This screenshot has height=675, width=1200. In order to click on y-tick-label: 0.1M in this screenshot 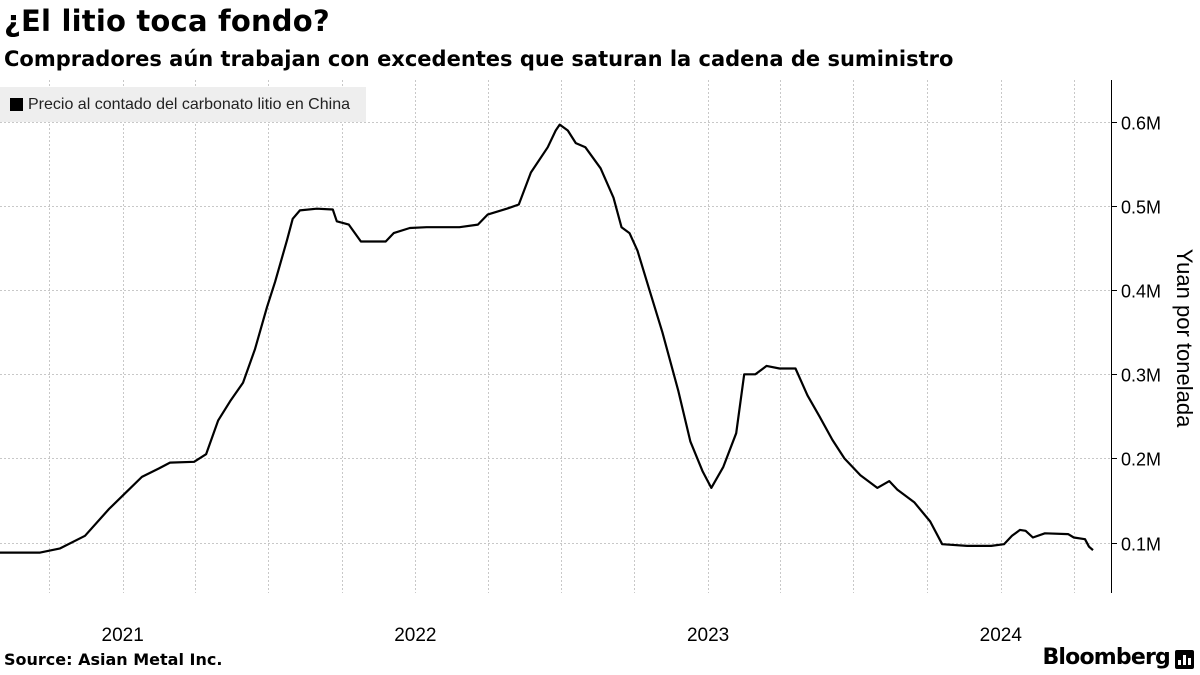, I will do `click(1141, 545)`.